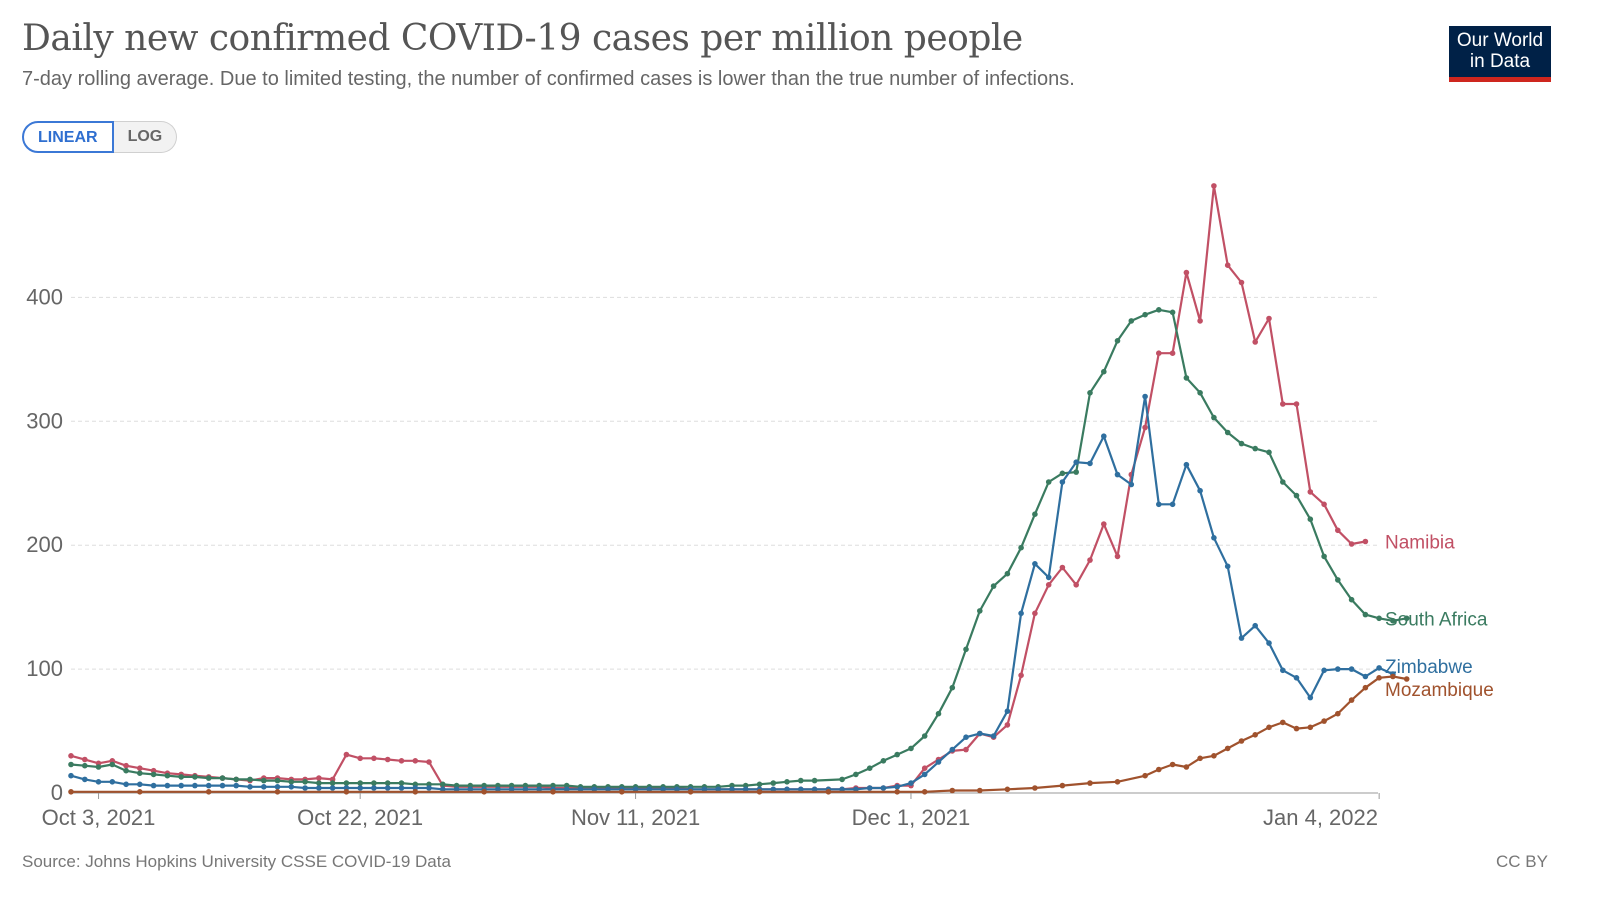  I want to click on linear-scale-button: LINEAR, so click(68, 137).